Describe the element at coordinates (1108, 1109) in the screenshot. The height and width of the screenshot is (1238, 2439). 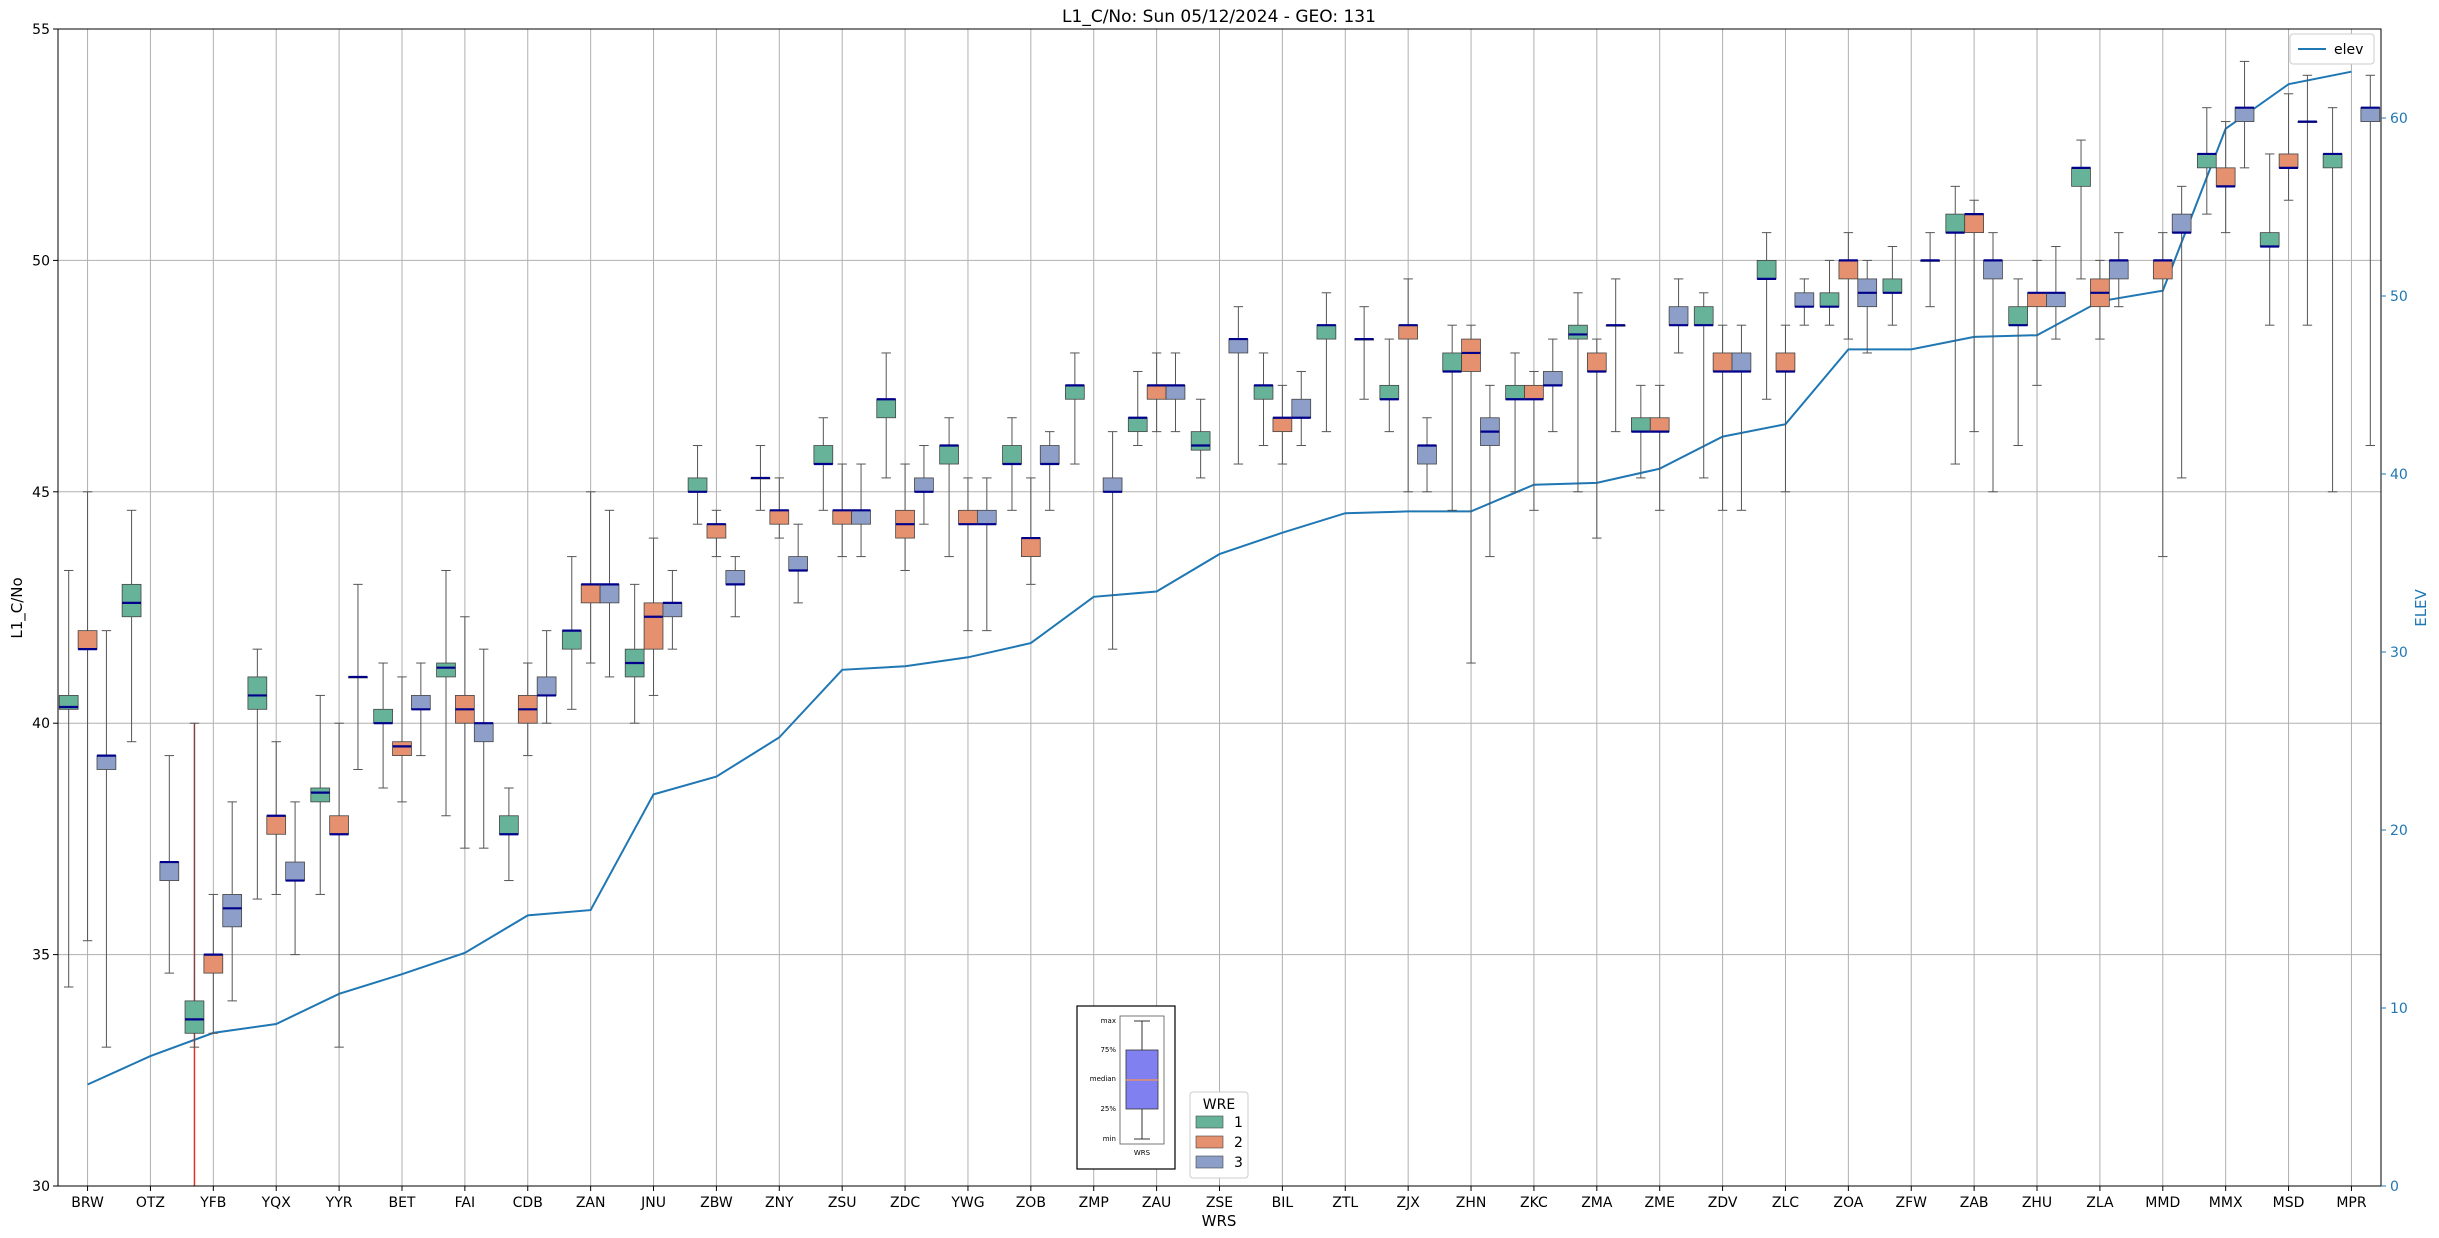
I see `inset-label: 25%` at that location.